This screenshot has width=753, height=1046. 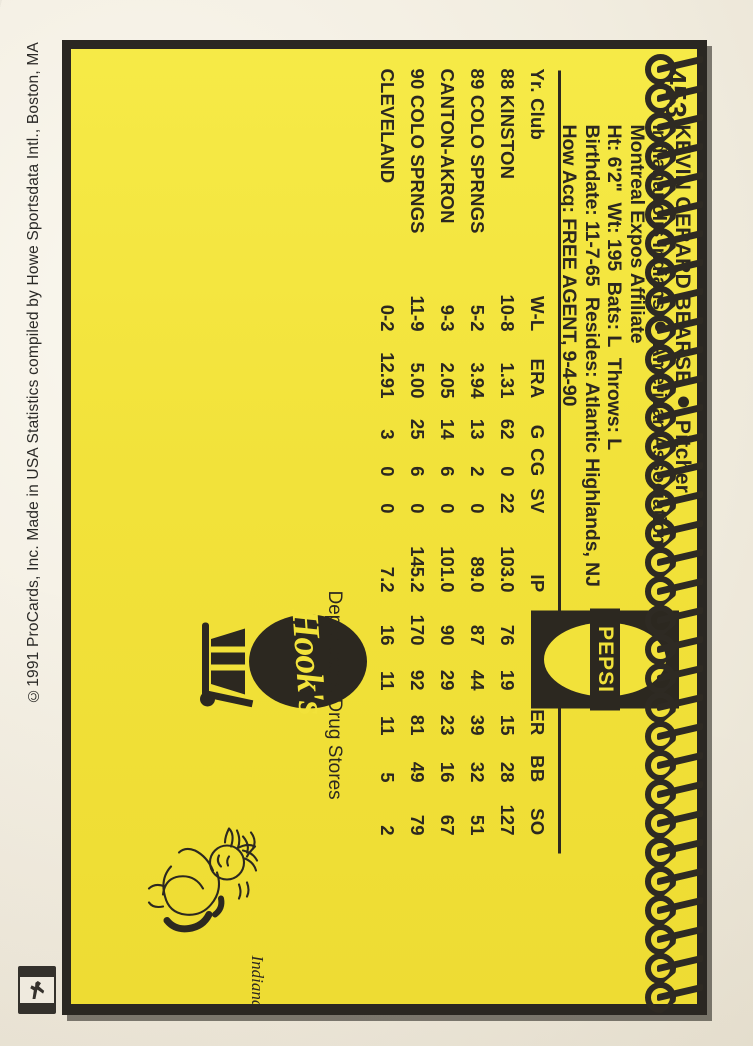 I want to click on mascot-drawing, so click(x=203, y=879).